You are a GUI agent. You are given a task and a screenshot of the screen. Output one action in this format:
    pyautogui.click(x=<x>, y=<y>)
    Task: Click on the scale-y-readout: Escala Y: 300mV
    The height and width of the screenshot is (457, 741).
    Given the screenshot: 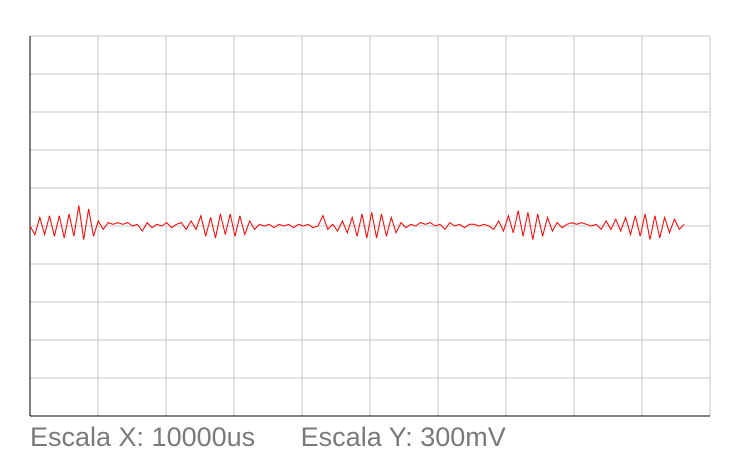 What is the action you would take?
    pyautogui.click(x=403, y=437)
    